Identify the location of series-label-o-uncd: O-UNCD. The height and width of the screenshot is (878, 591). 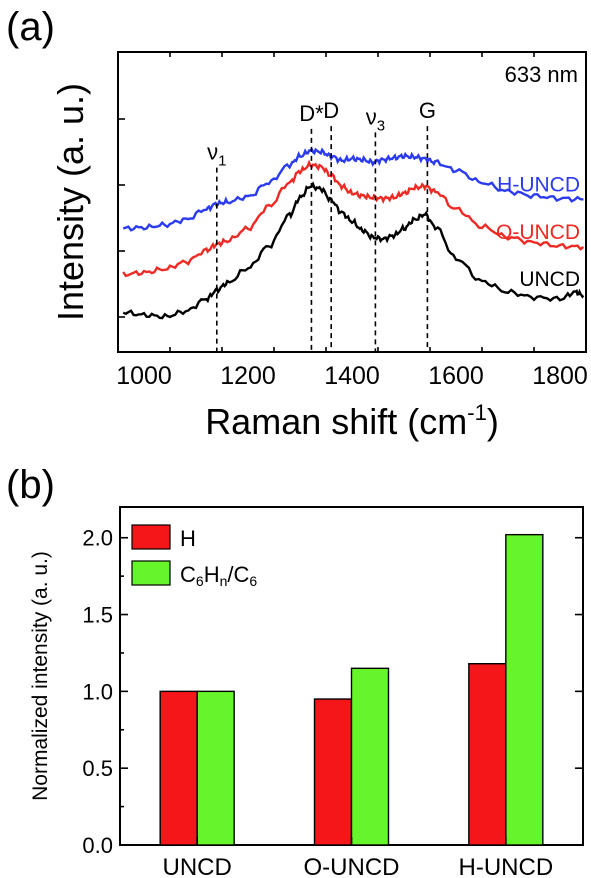
(538, 232).